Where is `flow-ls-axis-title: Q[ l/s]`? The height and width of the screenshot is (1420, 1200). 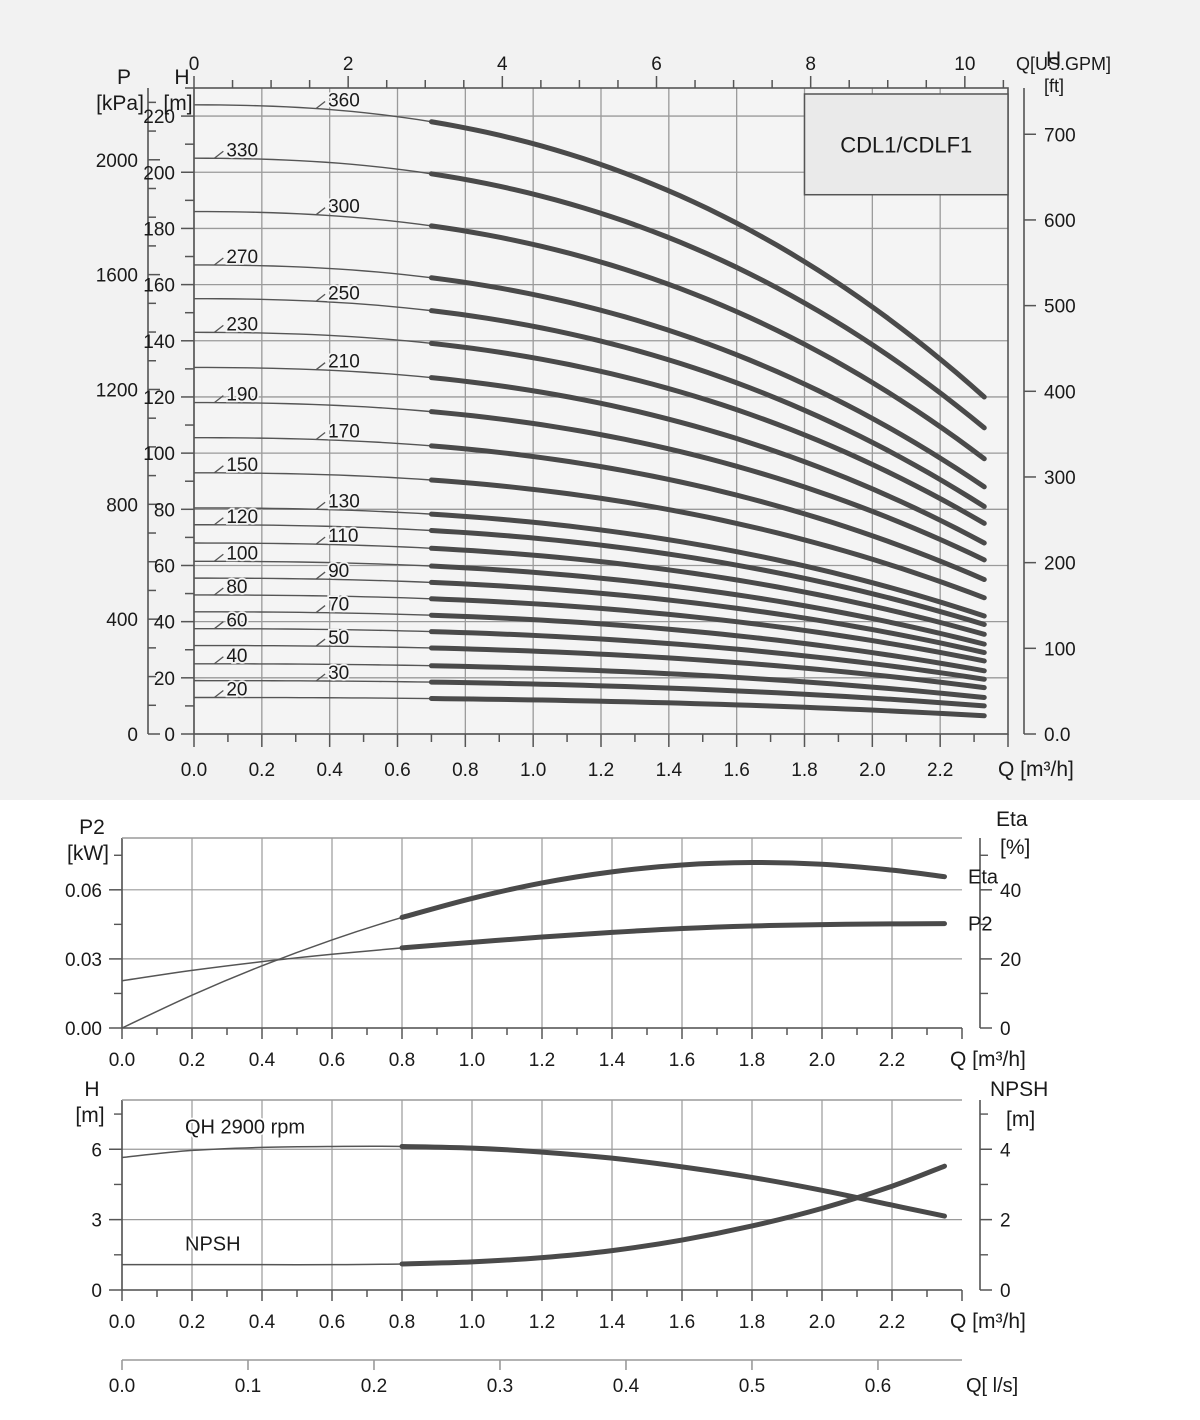 flow-ls-axis-title: Q[ l/s] is located at coordinates (992, 1386).